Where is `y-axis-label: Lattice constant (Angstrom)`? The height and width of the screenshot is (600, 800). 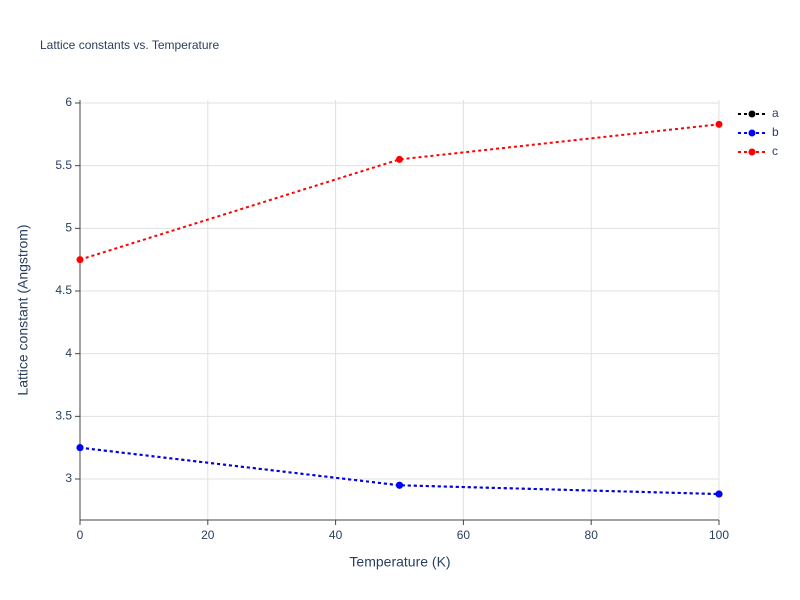
y-axis-label: Lattice constant (Angstrom) is located at coordinates (23, 309).